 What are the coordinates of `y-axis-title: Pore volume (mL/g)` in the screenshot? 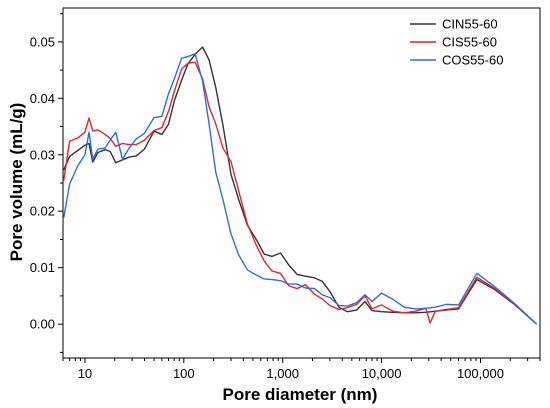 It's located at (16, 182).